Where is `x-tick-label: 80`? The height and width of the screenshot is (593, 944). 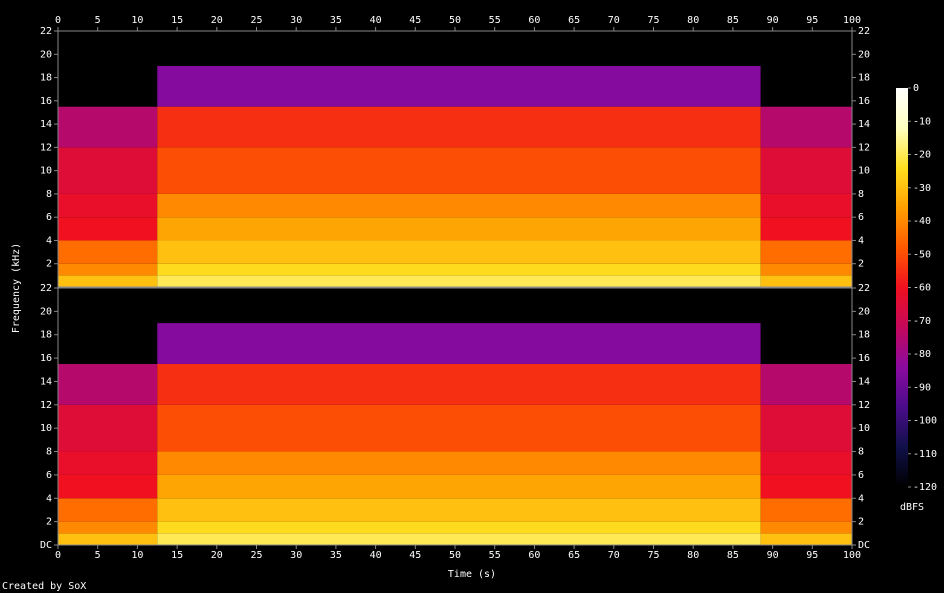
x-tick-label: 80 is located at coordinates (693, 555).